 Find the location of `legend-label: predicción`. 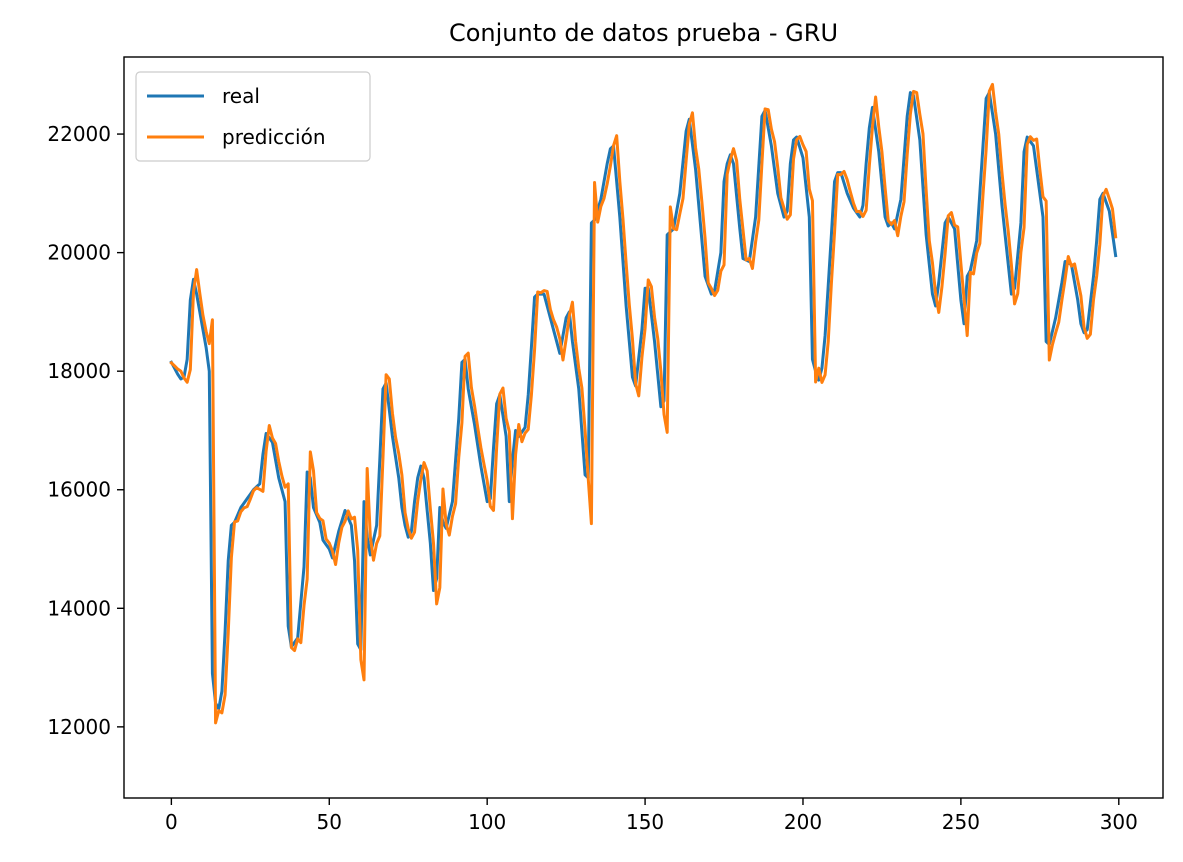

legend-label: predicción is located at coordinates (274, 137).